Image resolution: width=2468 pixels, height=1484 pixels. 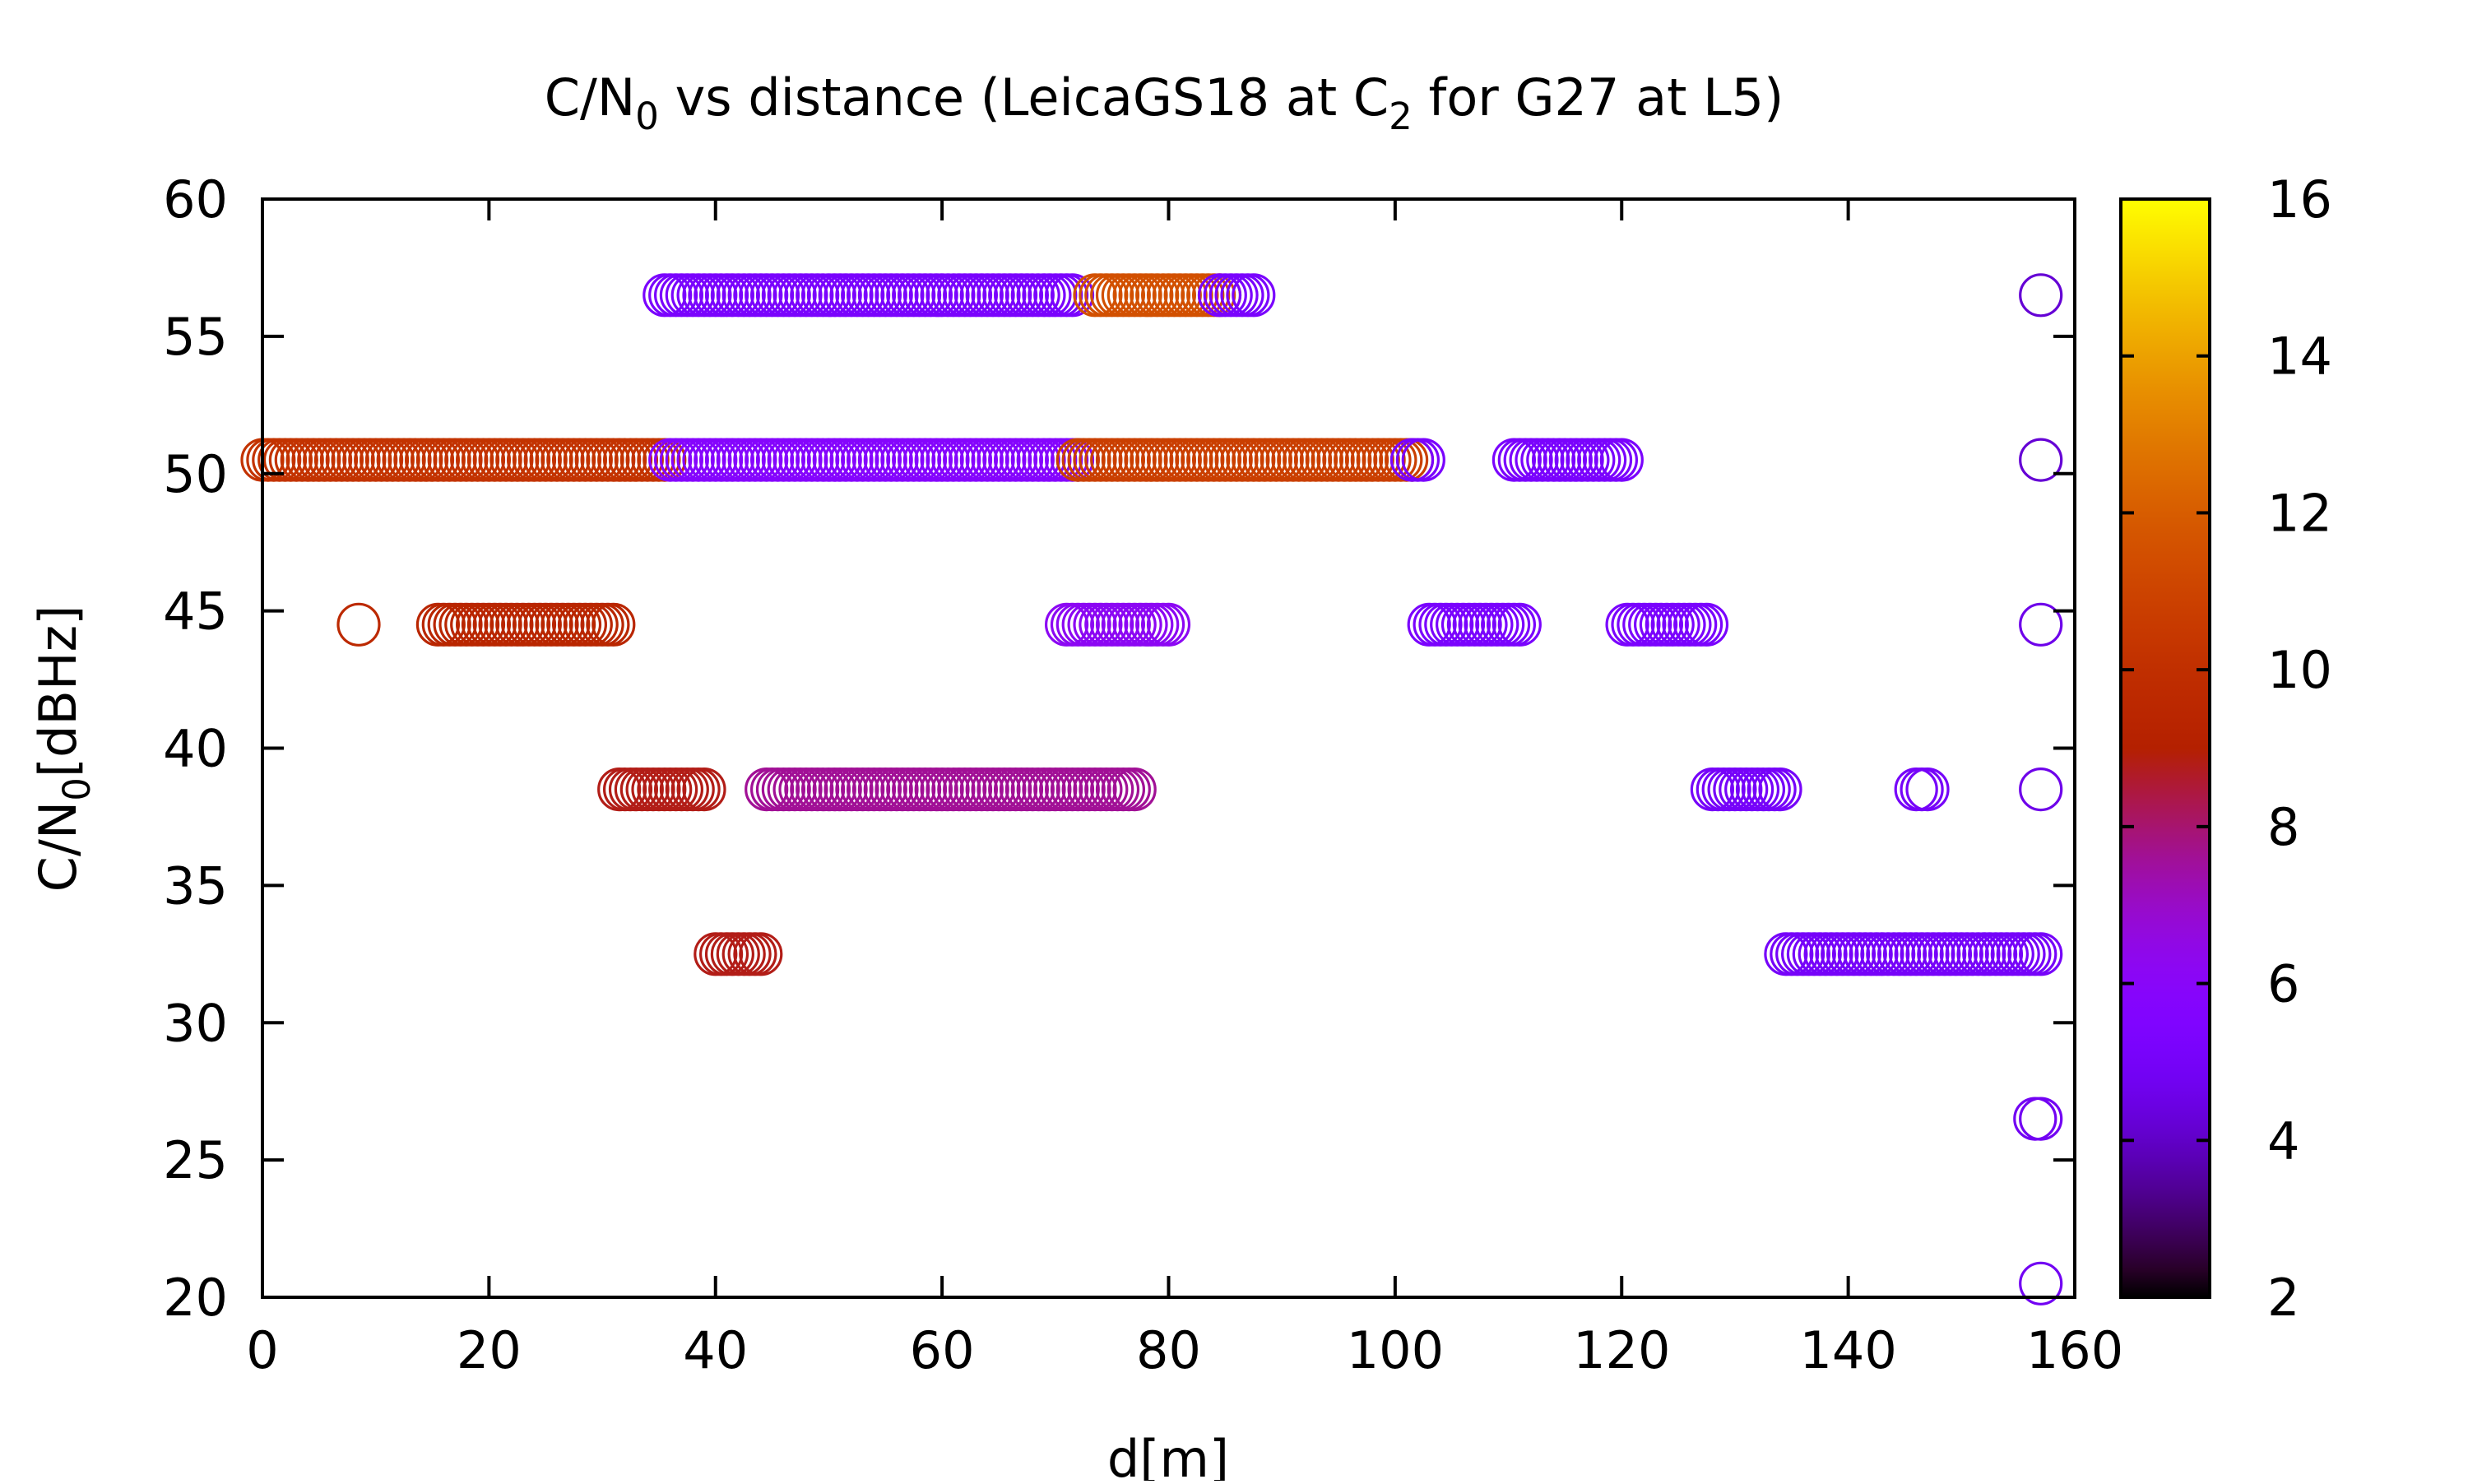 What do you see at coordinates (2283, 827) in the screenshot?
I see `colorbar-tick-label: 8` at bounding box center [2283, 827].